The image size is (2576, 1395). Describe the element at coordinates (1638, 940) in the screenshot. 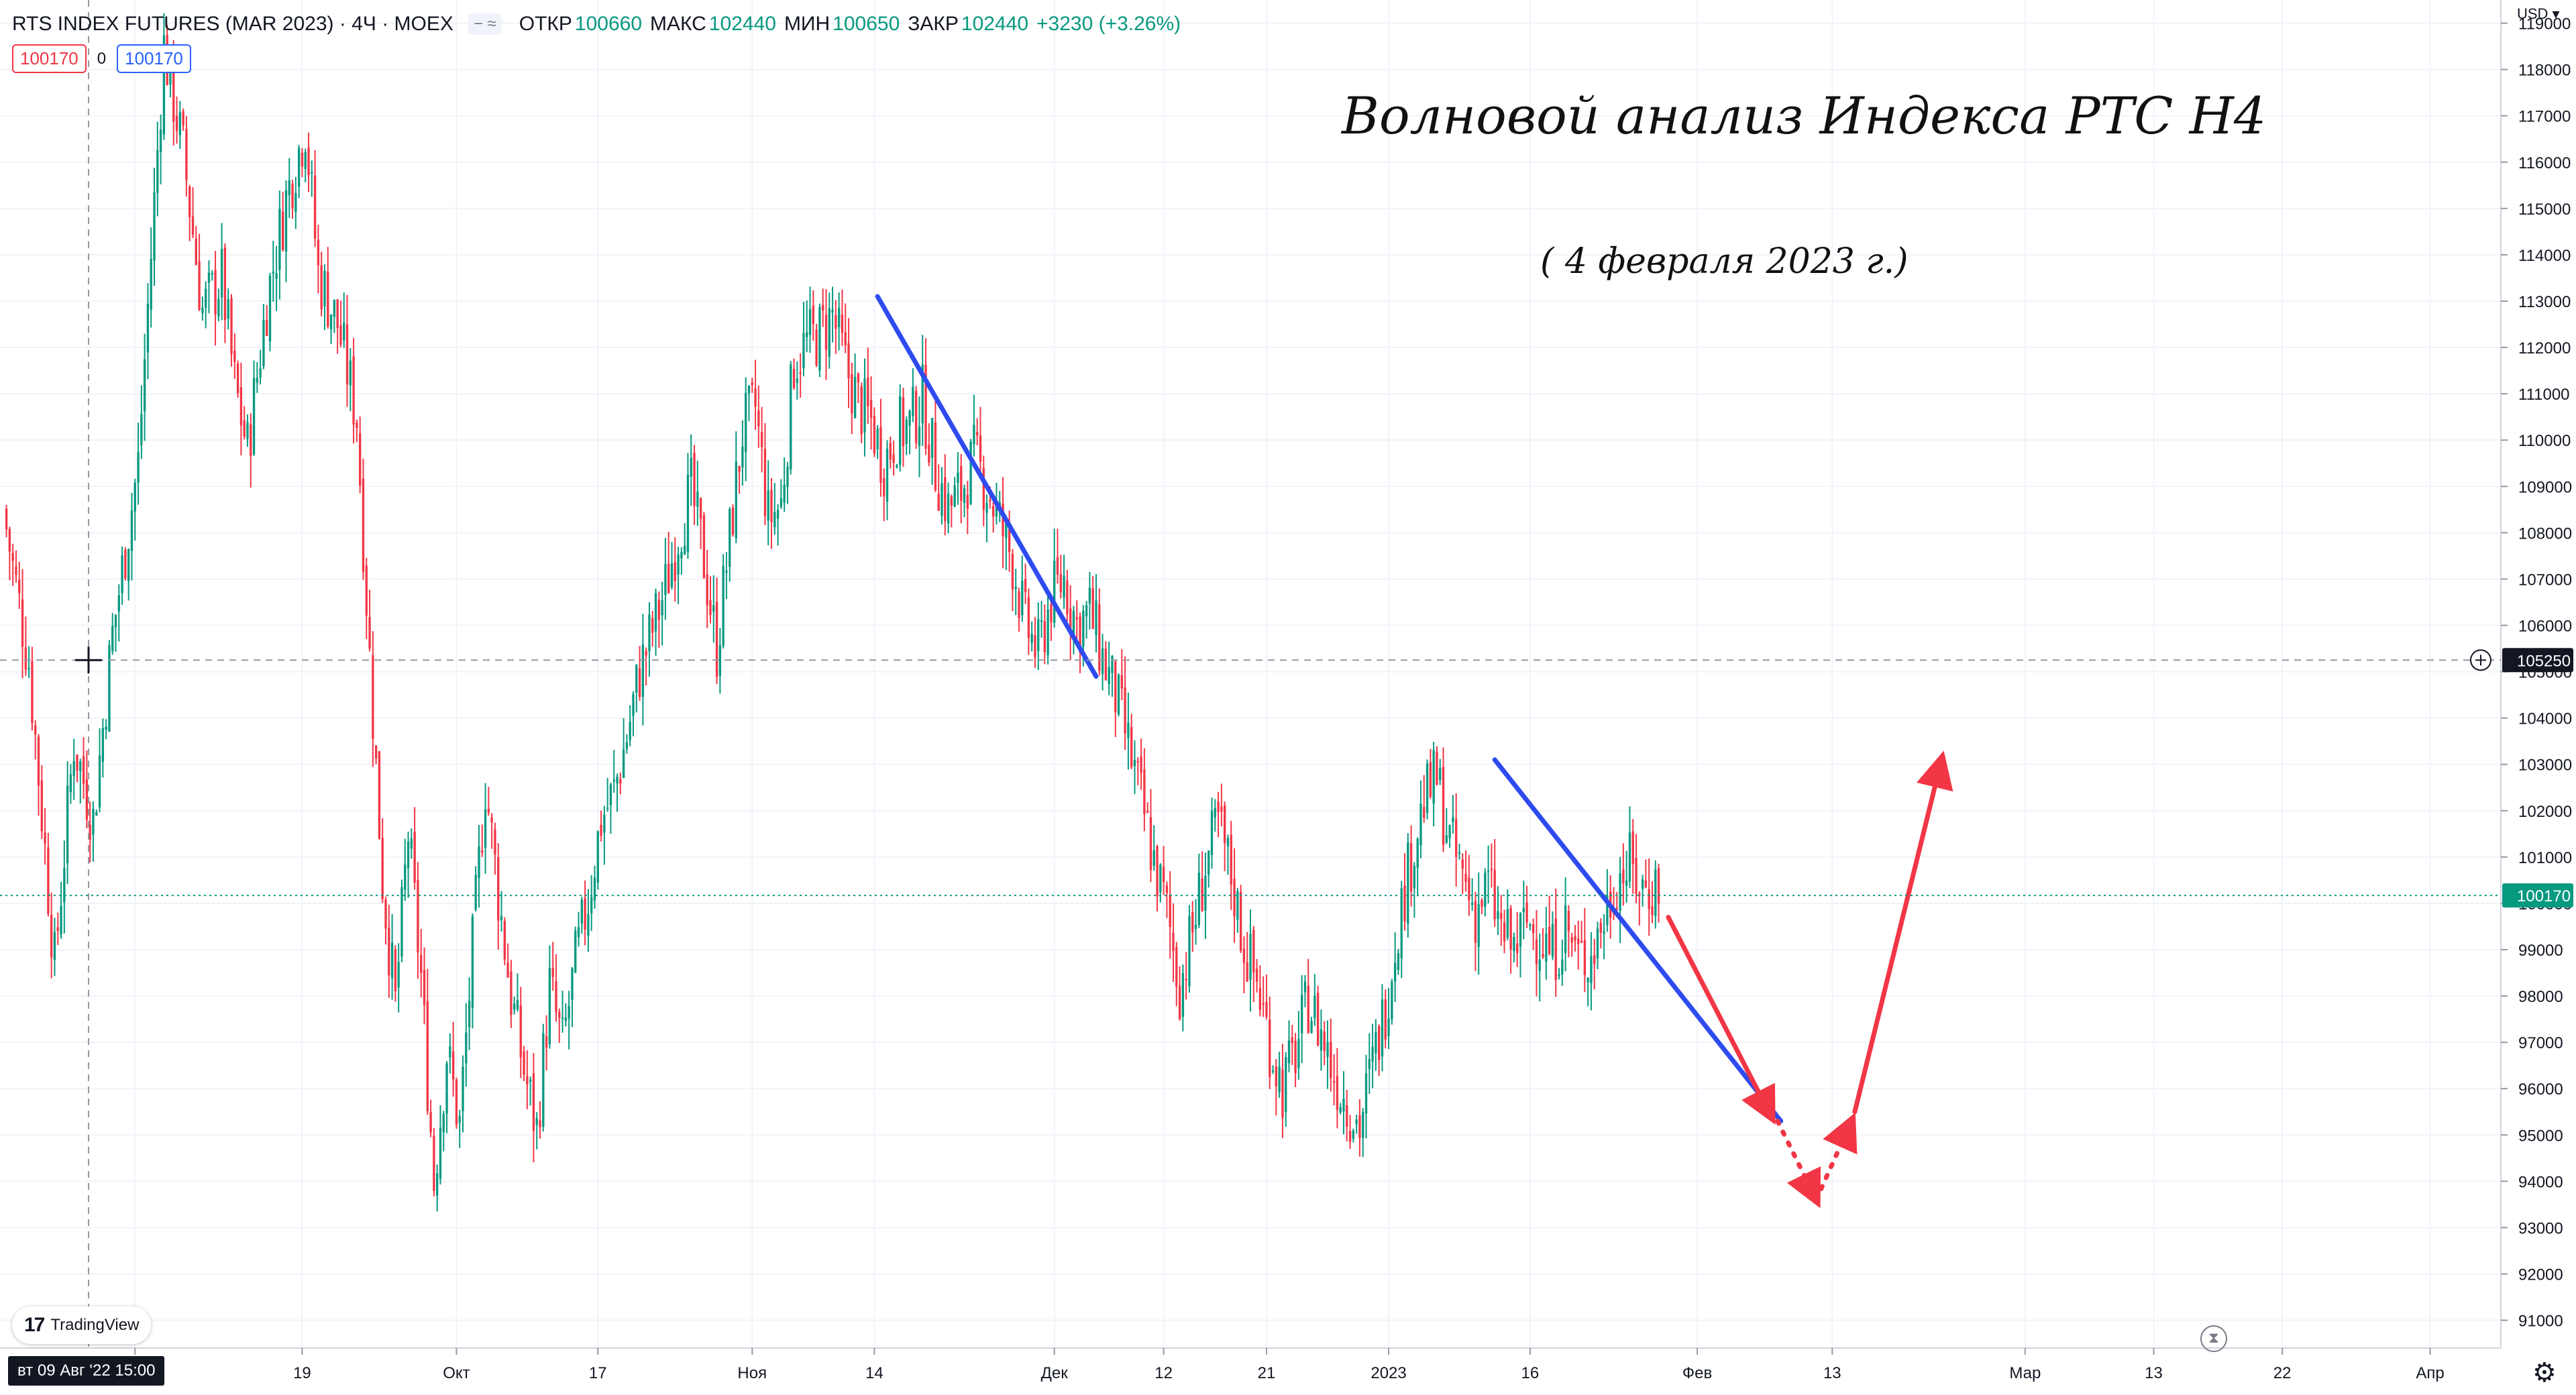

I see `trend-line` at that location.